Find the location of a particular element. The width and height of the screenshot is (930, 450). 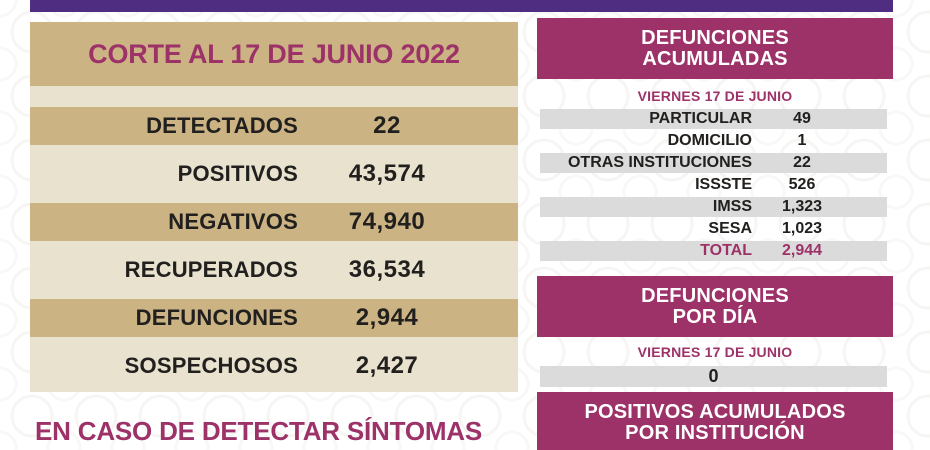

report-cutoff-header: CORTE AL 17 DE JUNIO 2022 is located at coordinates (274, 54).